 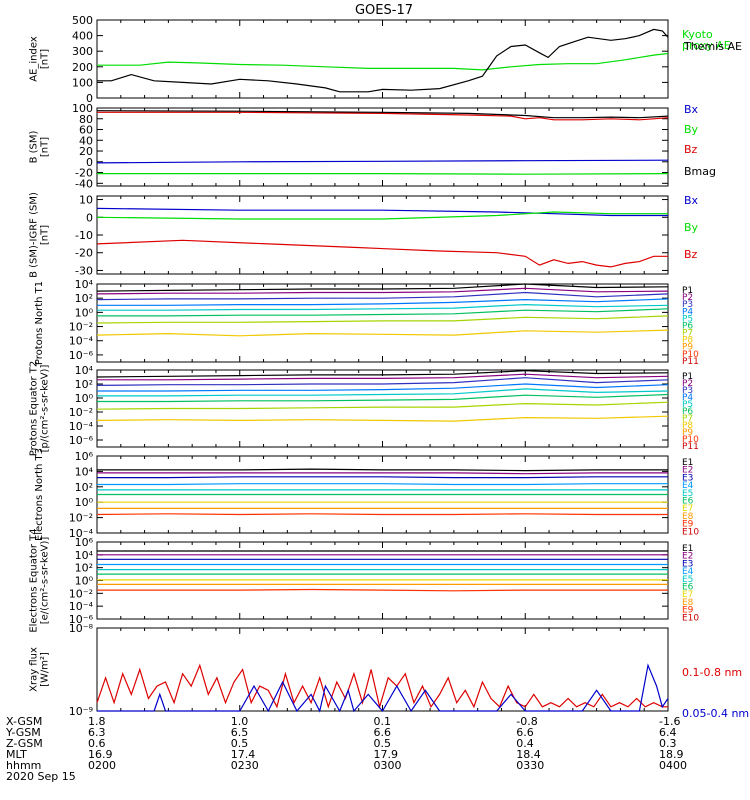 I want to click on legend-E2: E2, so click(x=687, y=471).